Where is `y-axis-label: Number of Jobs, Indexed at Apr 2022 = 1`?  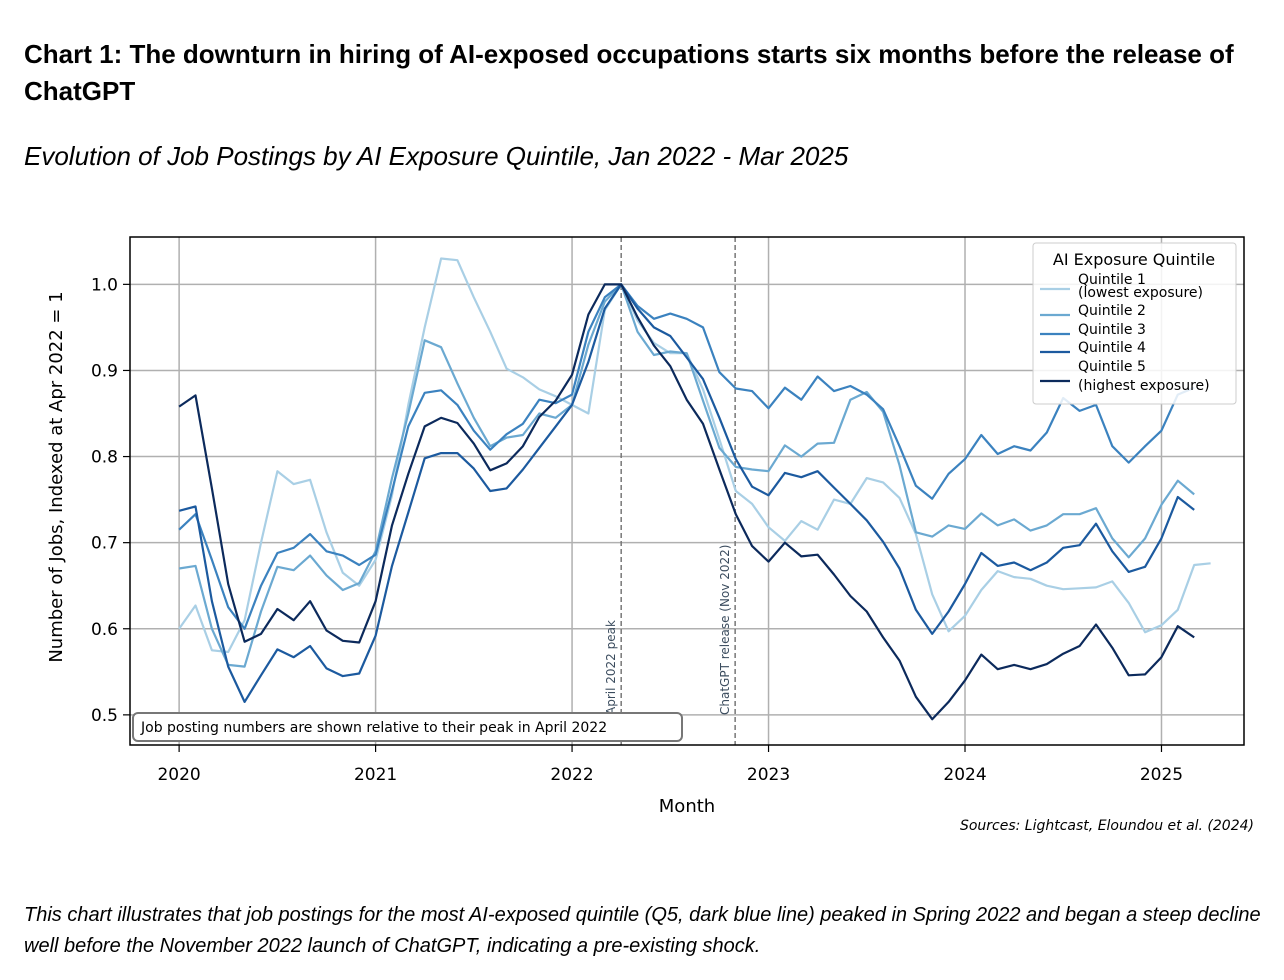
y-axis-label: Number of Jobs, Indexed at Apr 2022 = 1 is located at coordinates (56, 476).